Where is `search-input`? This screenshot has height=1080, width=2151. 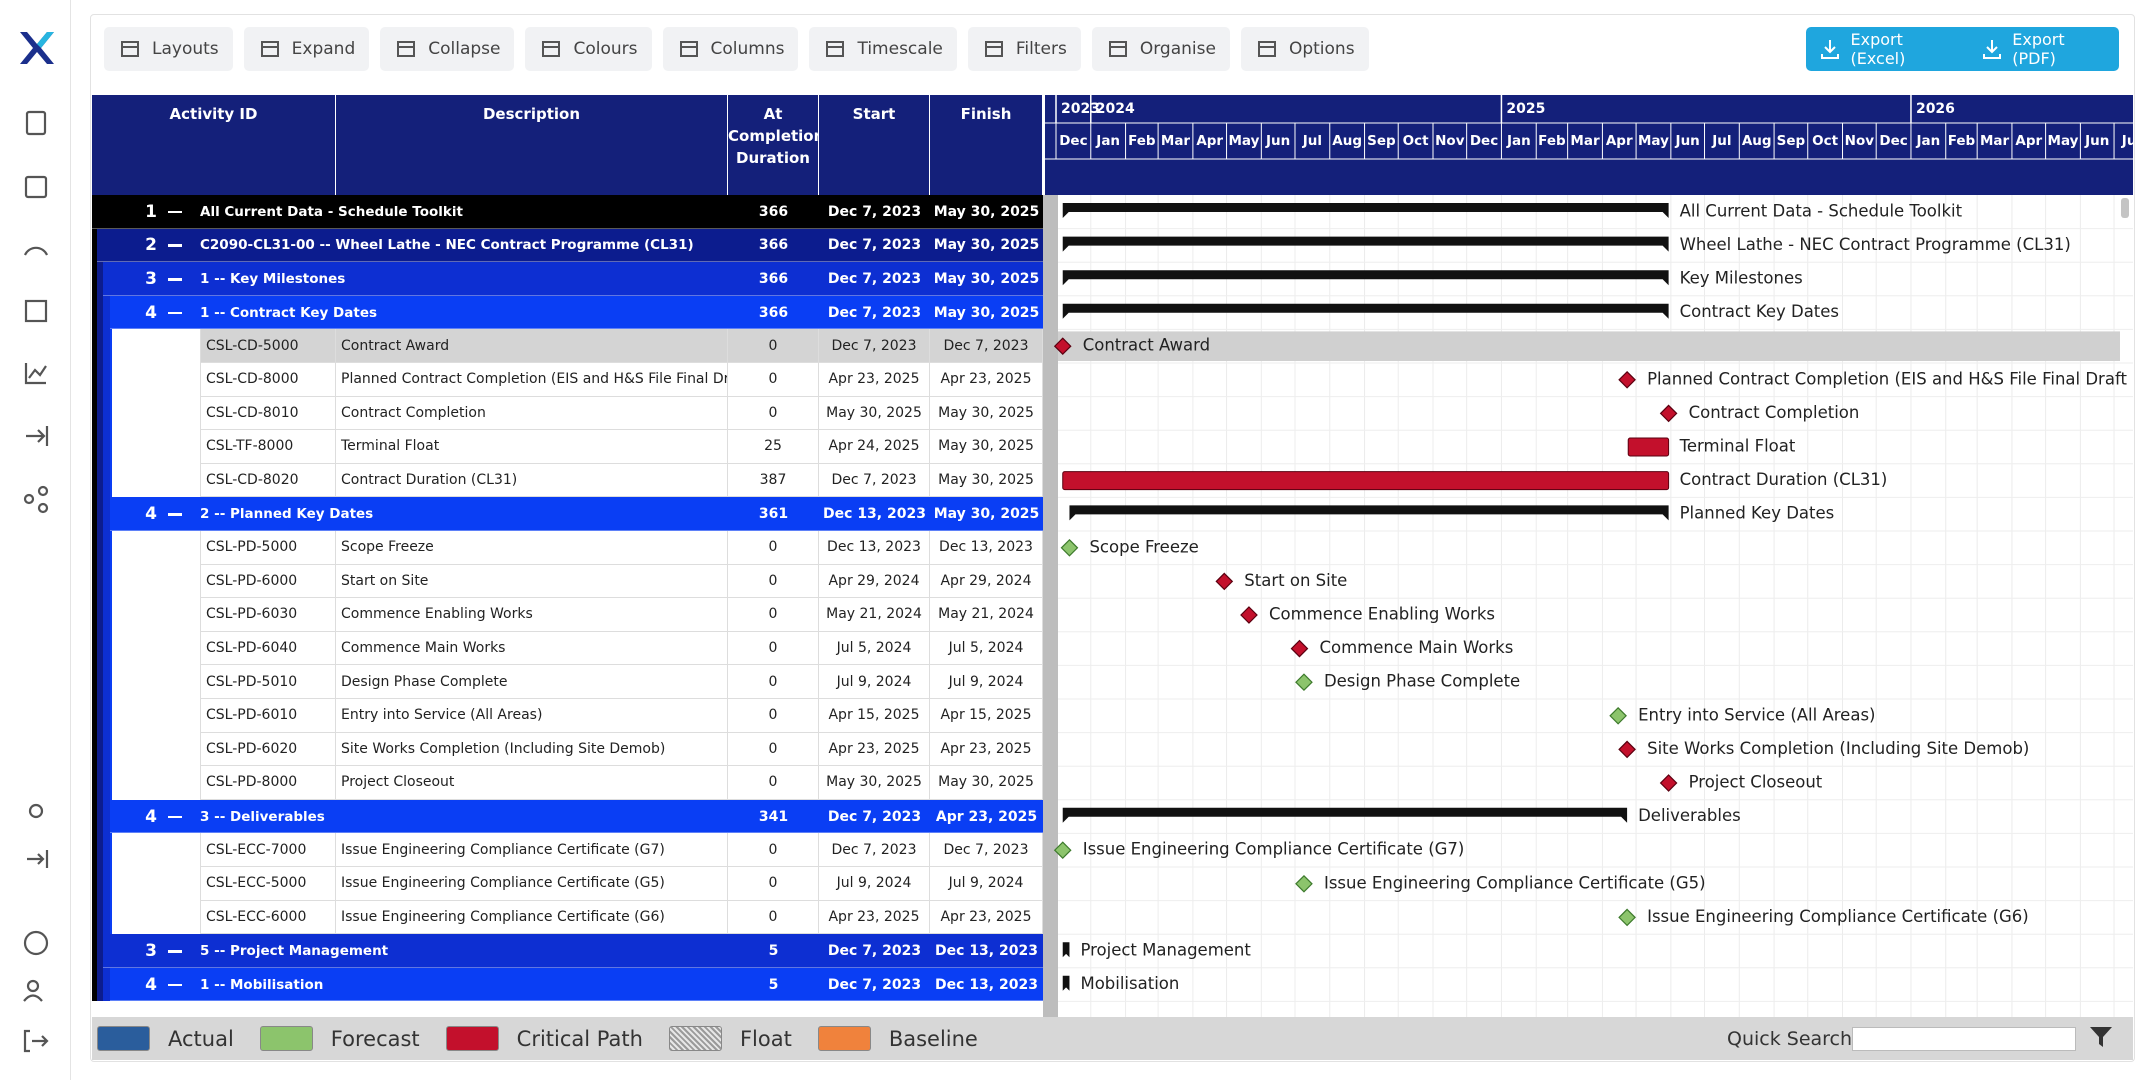 search-input is located at coordinates (1964, 1039).